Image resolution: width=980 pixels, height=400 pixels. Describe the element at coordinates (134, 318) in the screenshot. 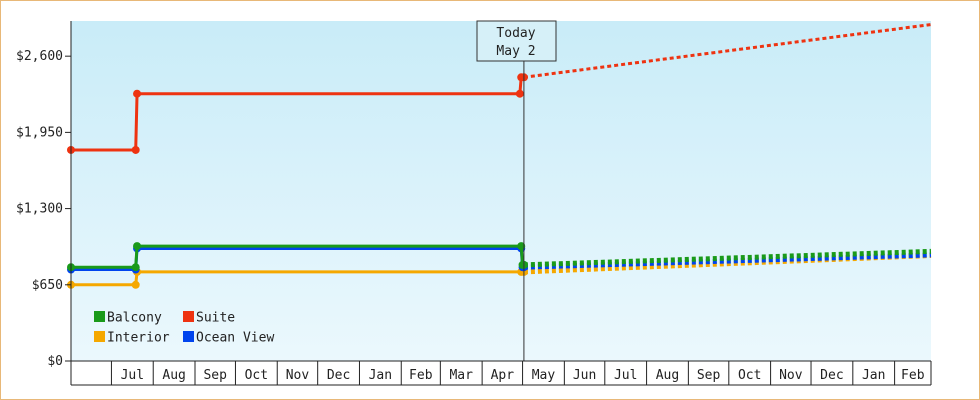

I see `legend-label-balcony: Balcony` at that location.